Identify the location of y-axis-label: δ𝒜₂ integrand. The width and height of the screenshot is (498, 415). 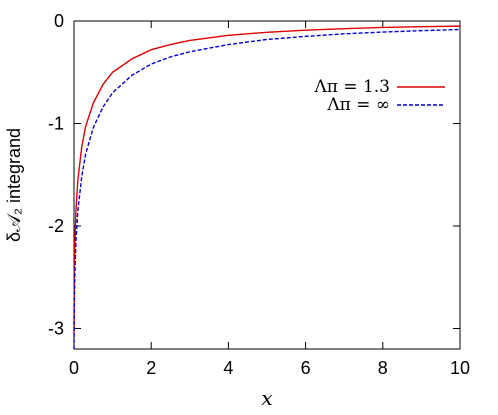
(14, 185).